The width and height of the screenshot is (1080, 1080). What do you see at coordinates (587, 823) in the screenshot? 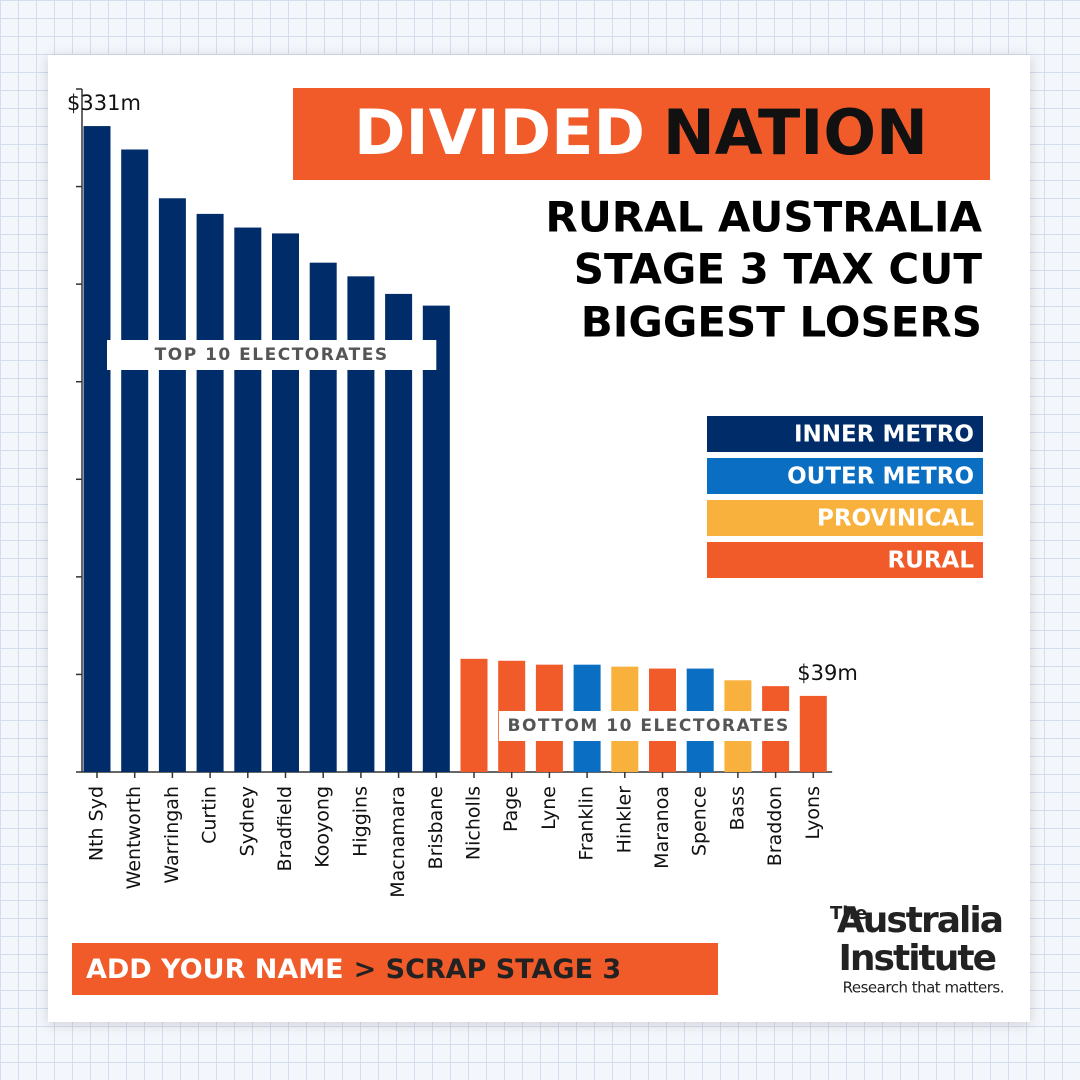
I see `x-tick-label: Franklin` at bounding box center [587, 823].